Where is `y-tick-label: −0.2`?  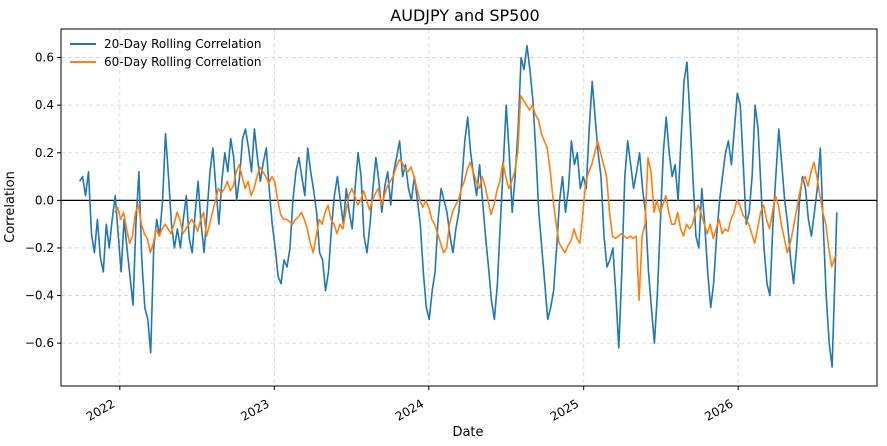
y-tick-label: −0.2 is located at coordinates (39, 248).